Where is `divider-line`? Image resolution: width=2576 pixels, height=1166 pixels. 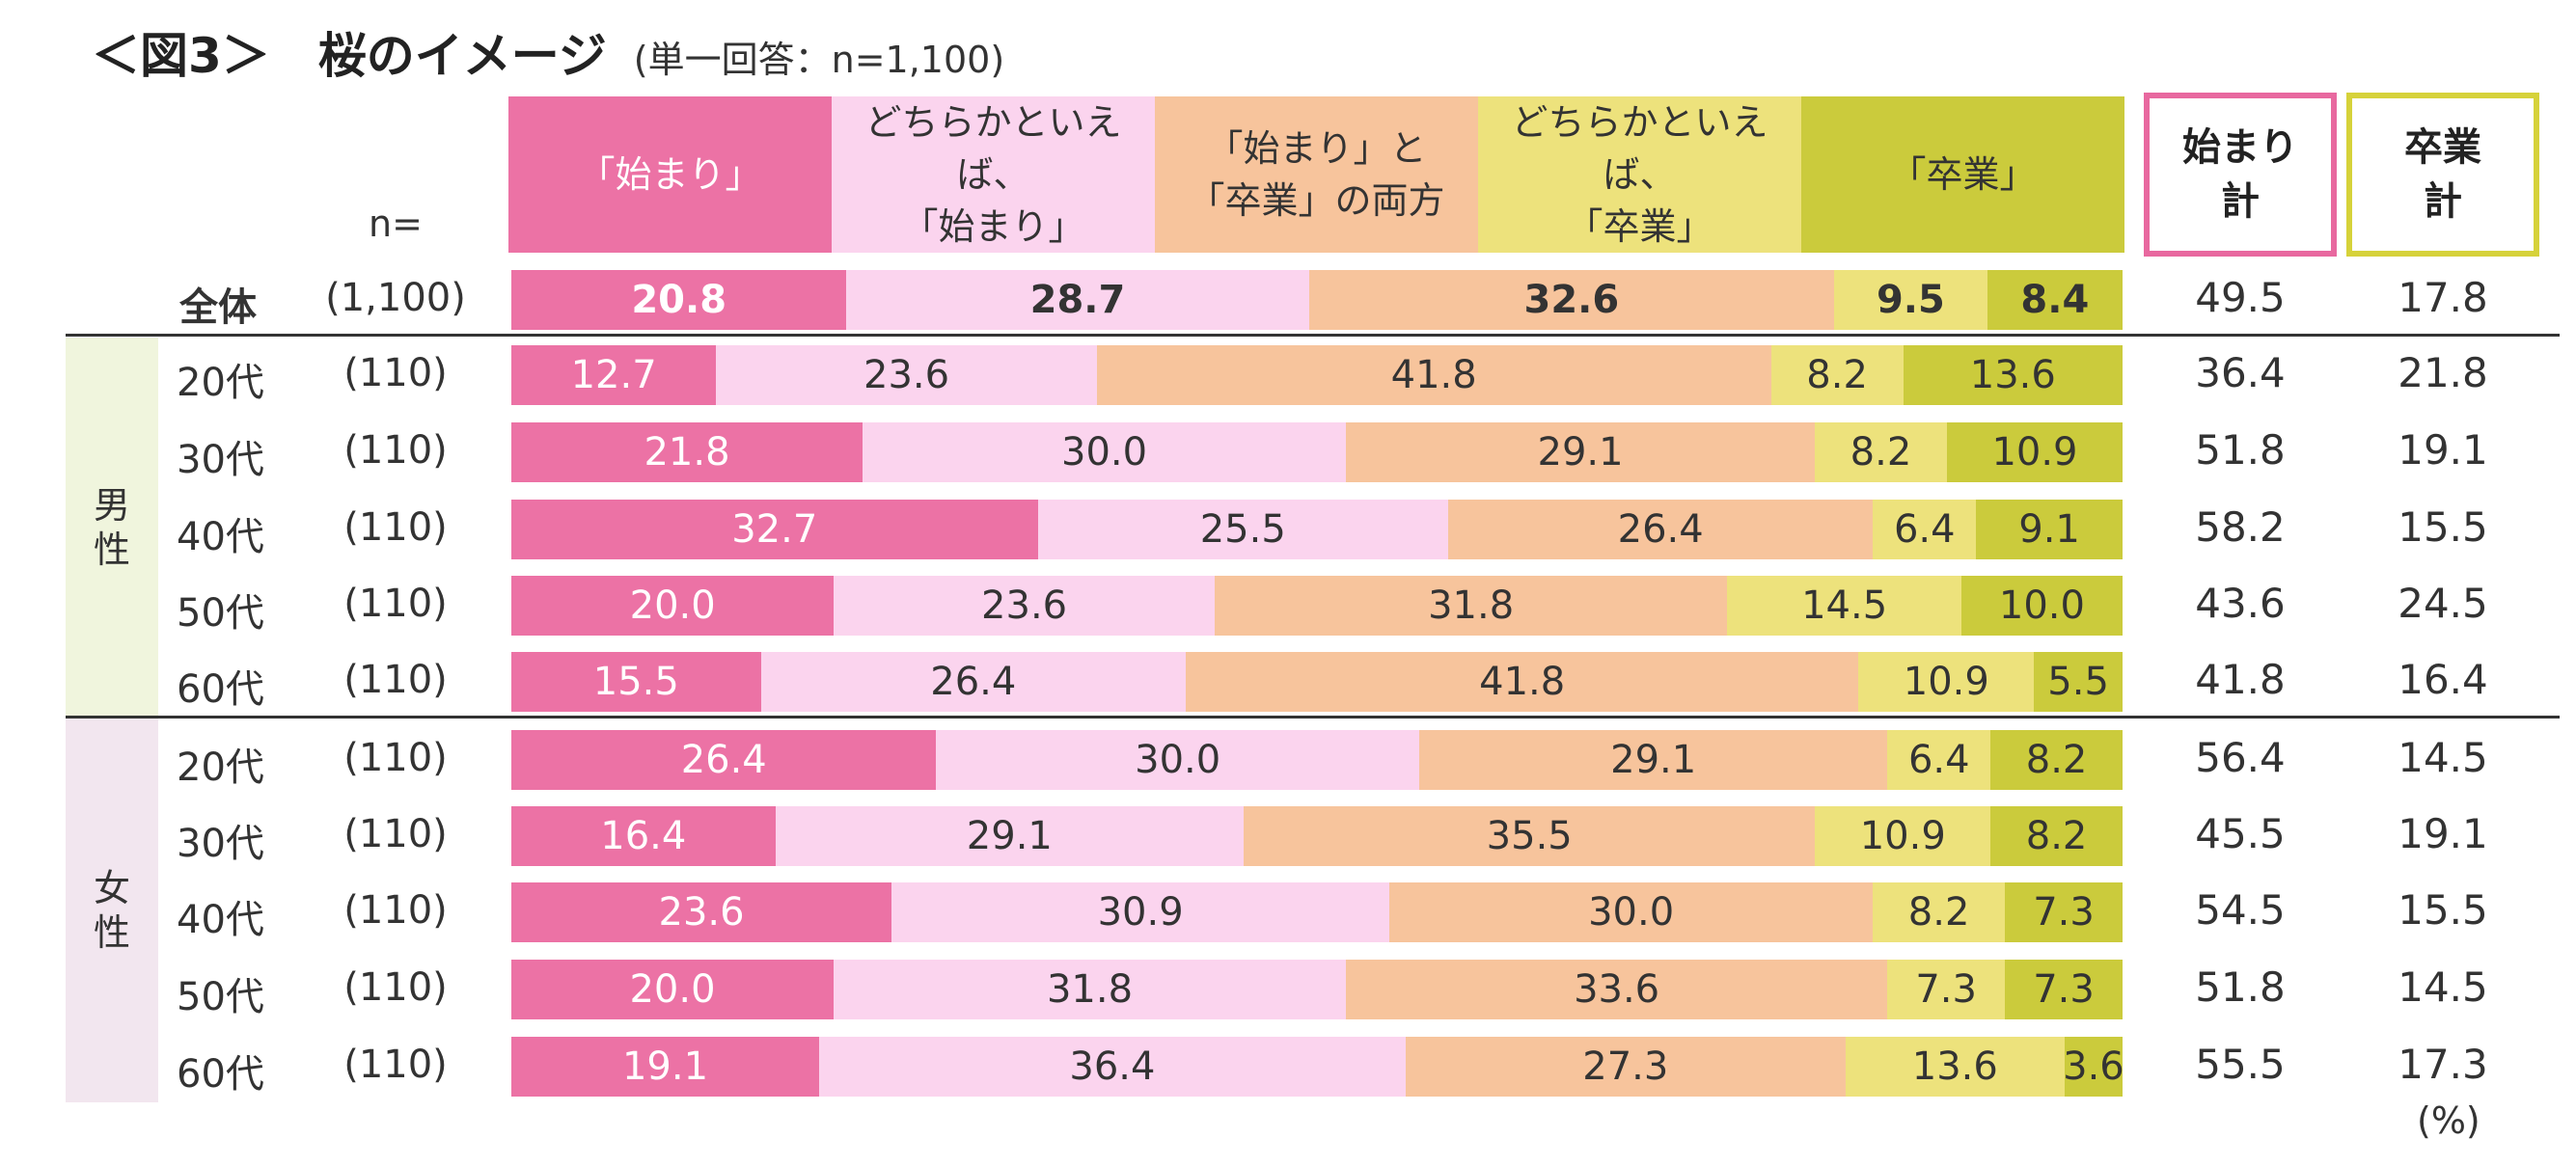 divider-line is located at coordinates (1313, 717).